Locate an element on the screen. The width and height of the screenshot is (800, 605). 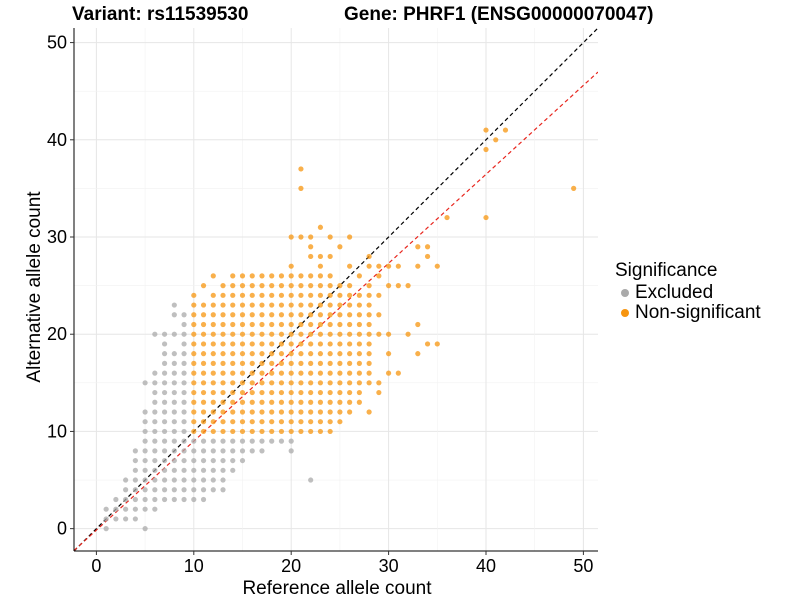
legend: Significance Excluded Non-significant is located at coordinates (688, 291).